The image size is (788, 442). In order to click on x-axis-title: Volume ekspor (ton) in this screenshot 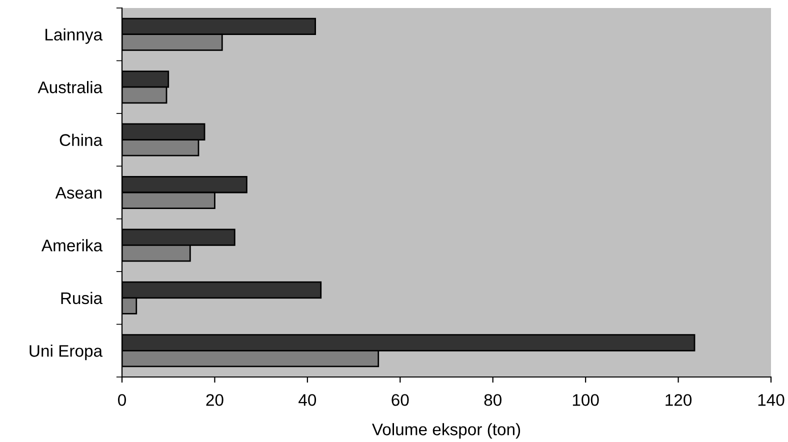, I will do `click(446, 431)`.